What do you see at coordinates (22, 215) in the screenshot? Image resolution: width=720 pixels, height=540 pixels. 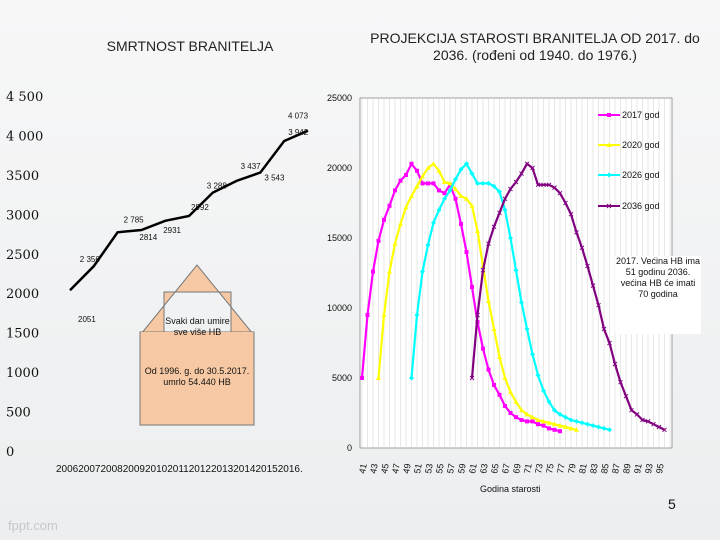 I see `left-y-tick: 3000` at bounding box center [22, 215].